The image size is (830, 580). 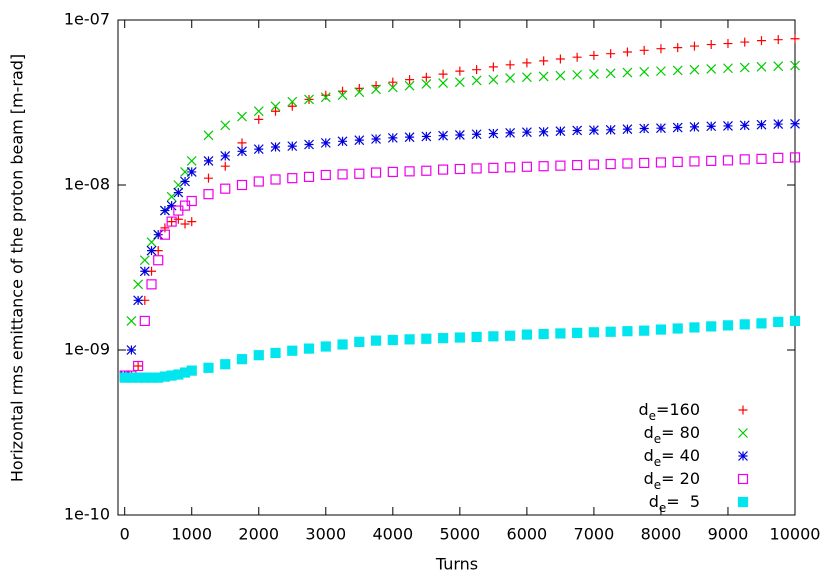 What do you see at coordinates (674, 503) in the screenshot?
I see `legend-label: de= 5` at bounding box center [674, 503].